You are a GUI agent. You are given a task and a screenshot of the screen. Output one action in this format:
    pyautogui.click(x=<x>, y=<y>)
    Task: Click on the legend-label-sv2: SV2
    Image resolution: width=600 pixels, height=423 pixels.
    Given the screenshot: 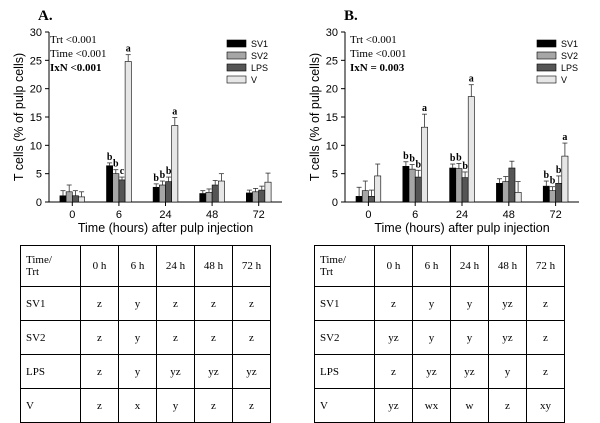 What is the action you would take?
    pyautogui.click(x=569, y=56)
    